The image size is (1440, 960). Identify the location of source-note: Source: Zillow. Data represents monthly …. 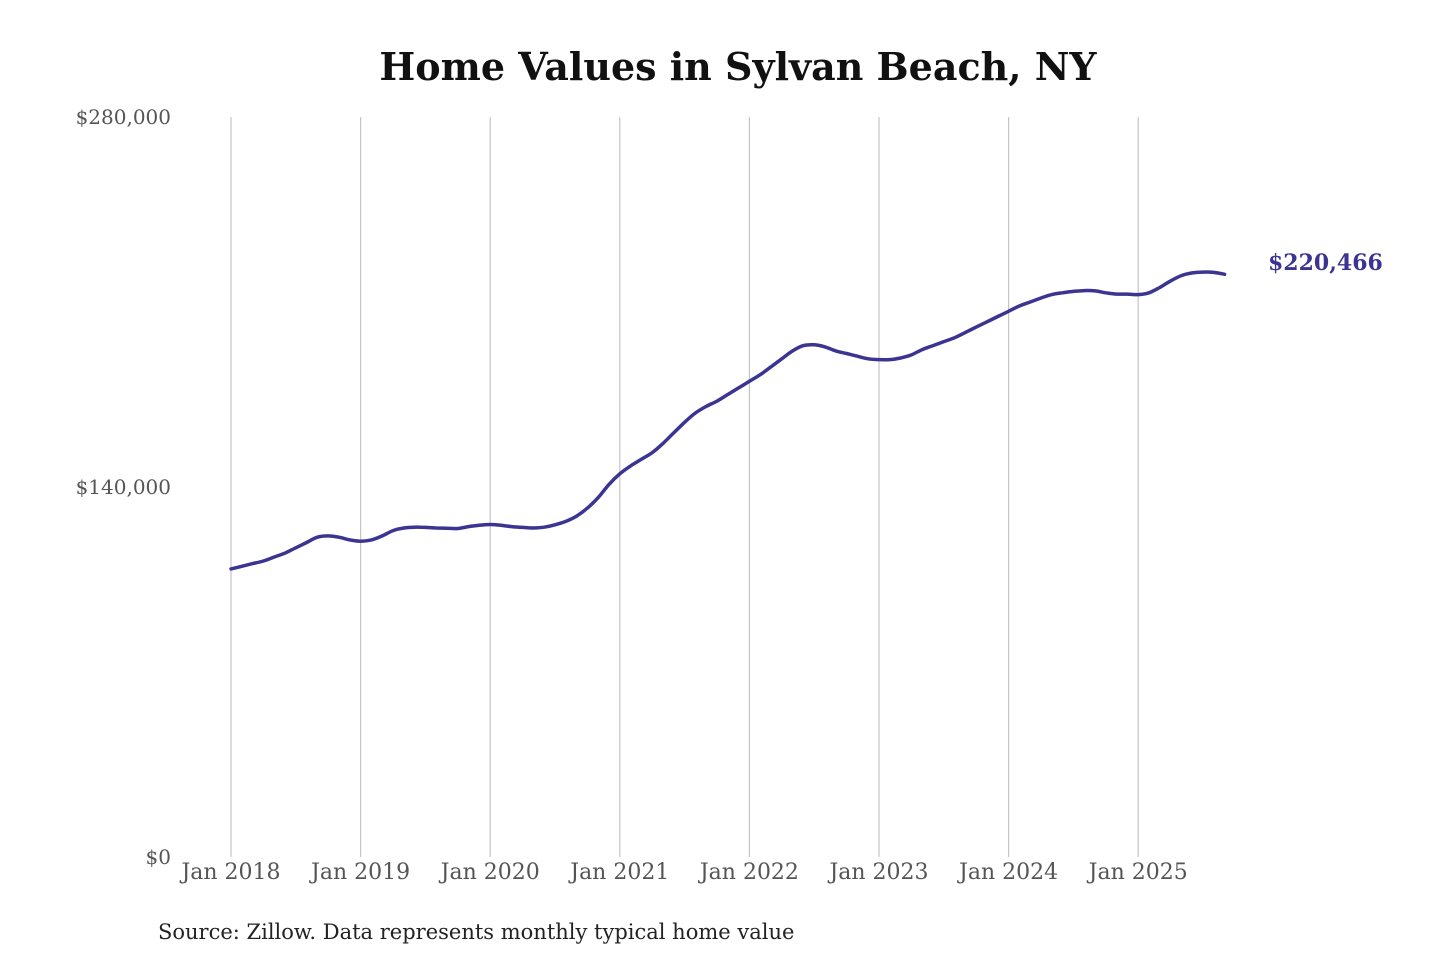
(476, 932).